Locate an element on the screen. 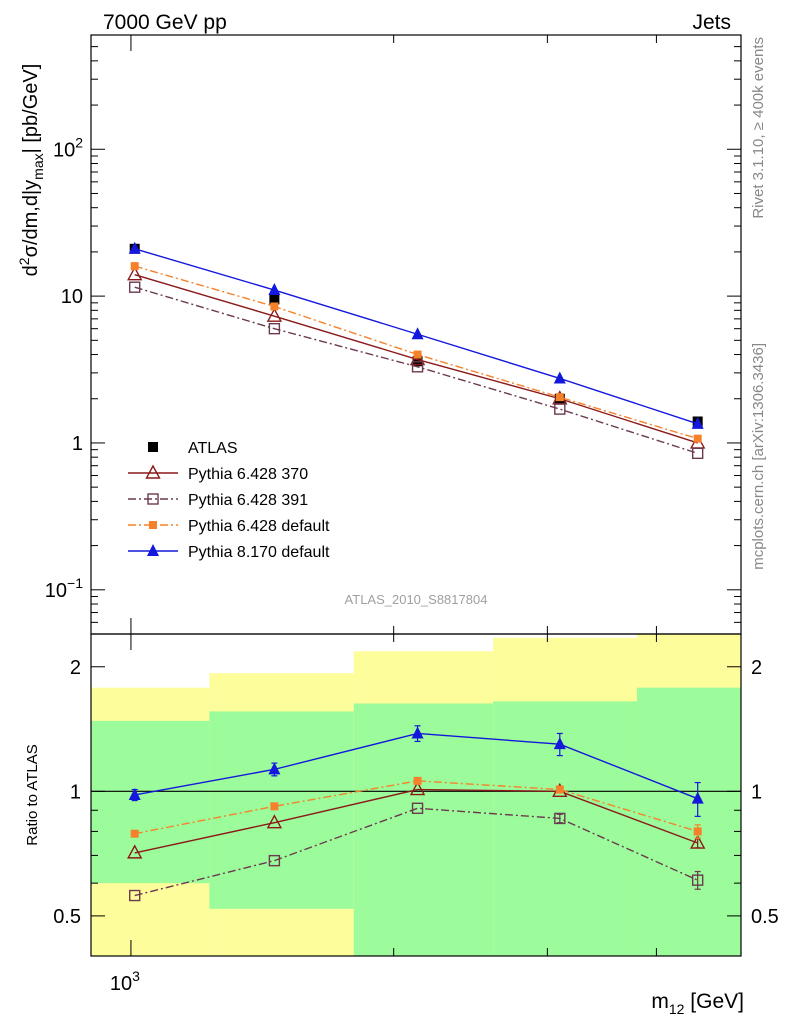  legend-marker-p391 is located at coordinates (153, 499).